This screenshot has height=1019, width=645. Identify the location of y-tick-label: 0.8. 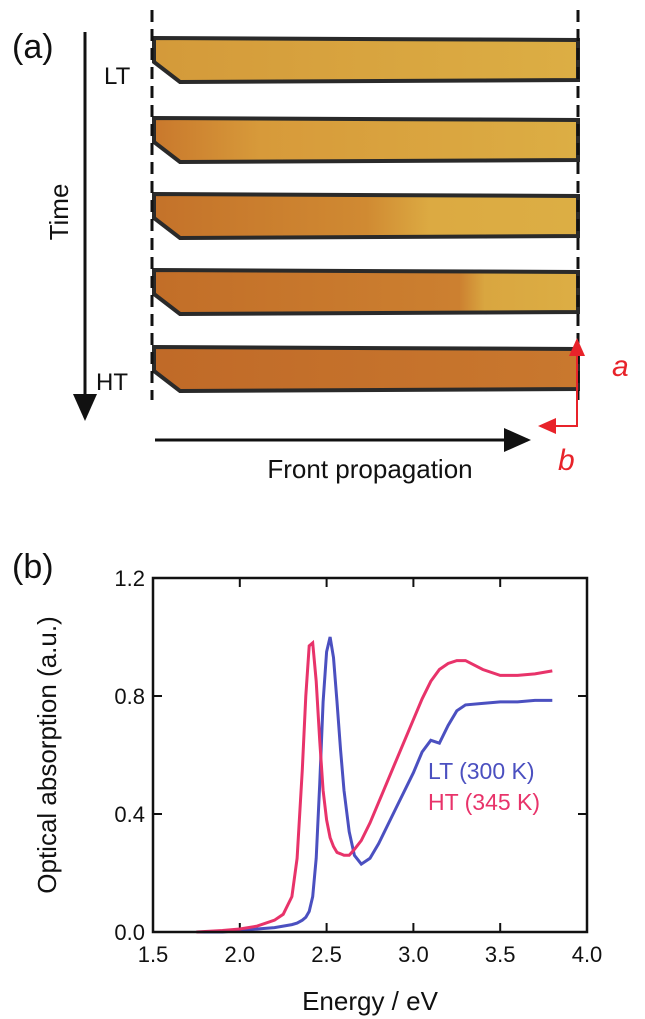
(129, 696).